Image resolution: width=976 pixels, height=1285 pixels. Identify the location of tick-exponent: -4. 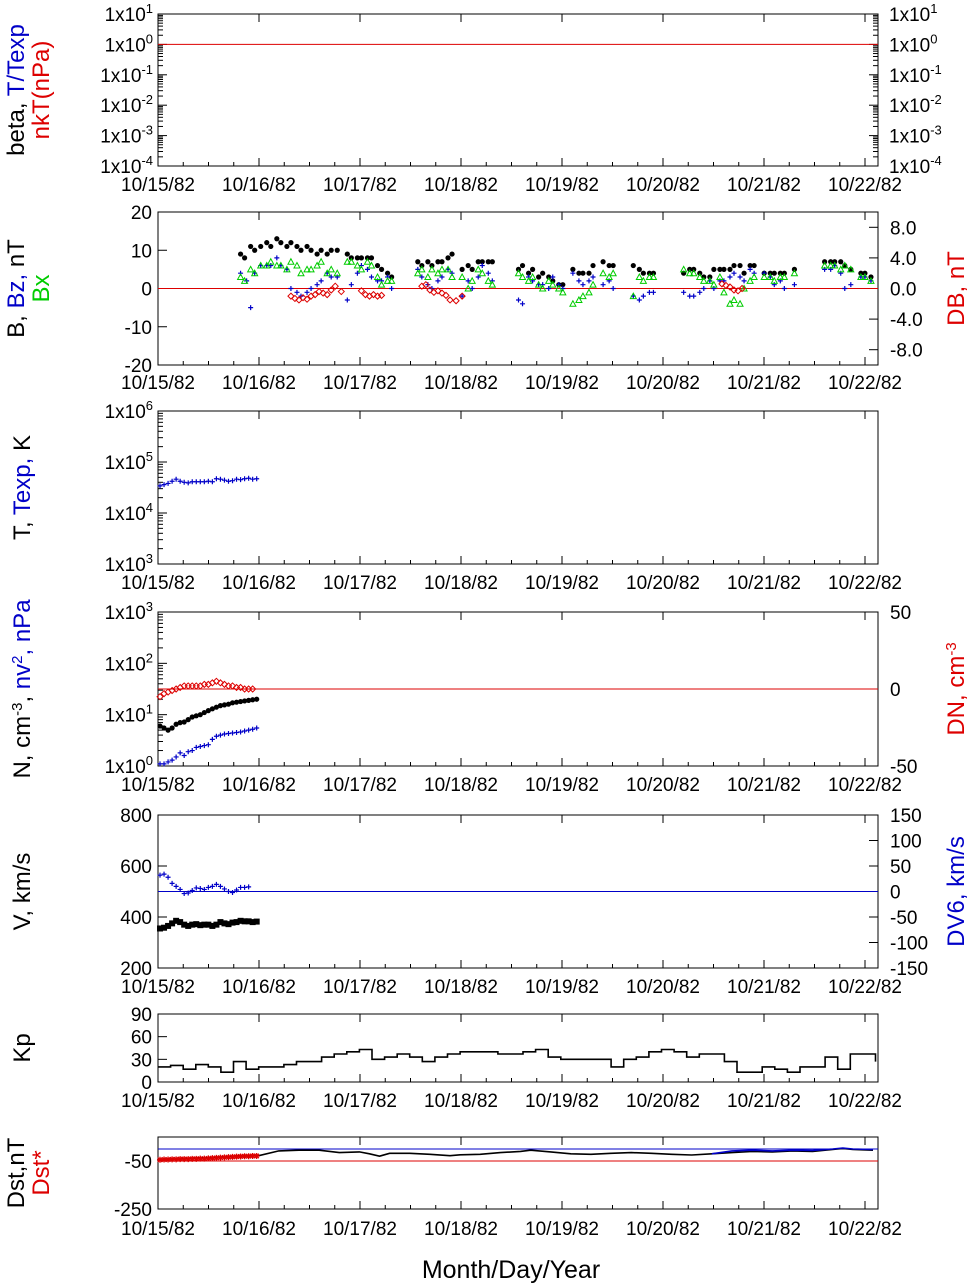
(936, 160).